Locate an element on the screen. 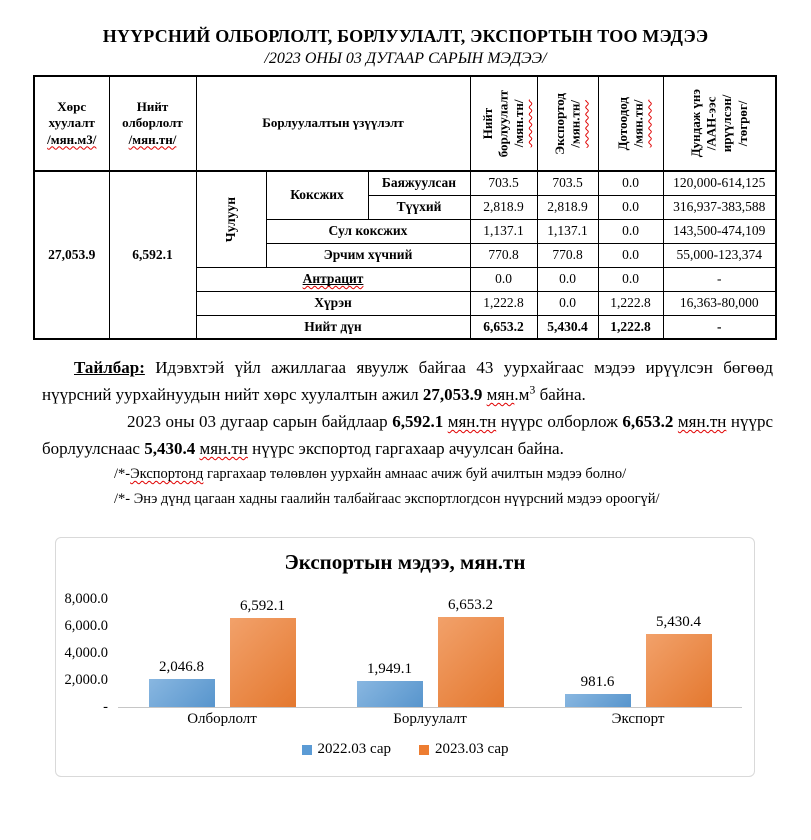  row-label: Баяжуулсан is located at coordinates (419, 183).